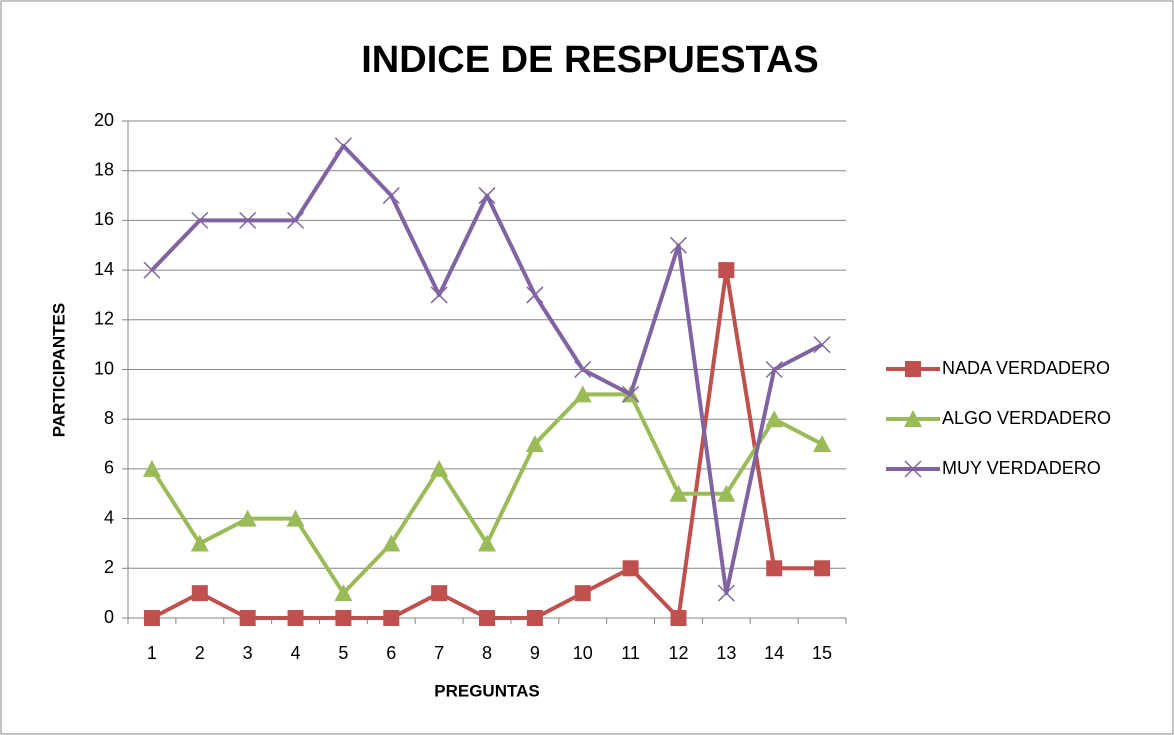 The width and height of the screenshot is (1174, 735). What do you see at coordinates (109, 517) in the screenshot?
I see `y-tick-label: 4` at bounding box center [109, 517].